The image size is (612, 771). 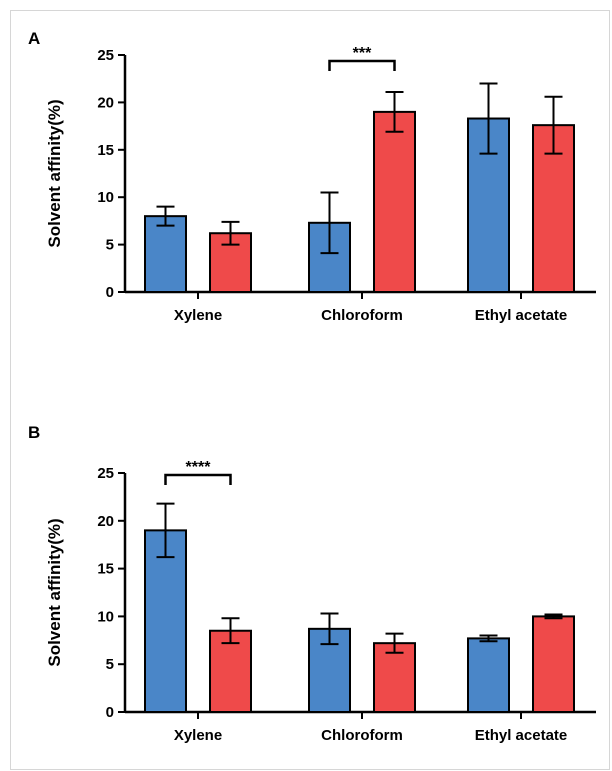 What do you see at coordinates (362, 53) in the screenshot?
I see `significance-label: ***` at bounding box center [362, 53].